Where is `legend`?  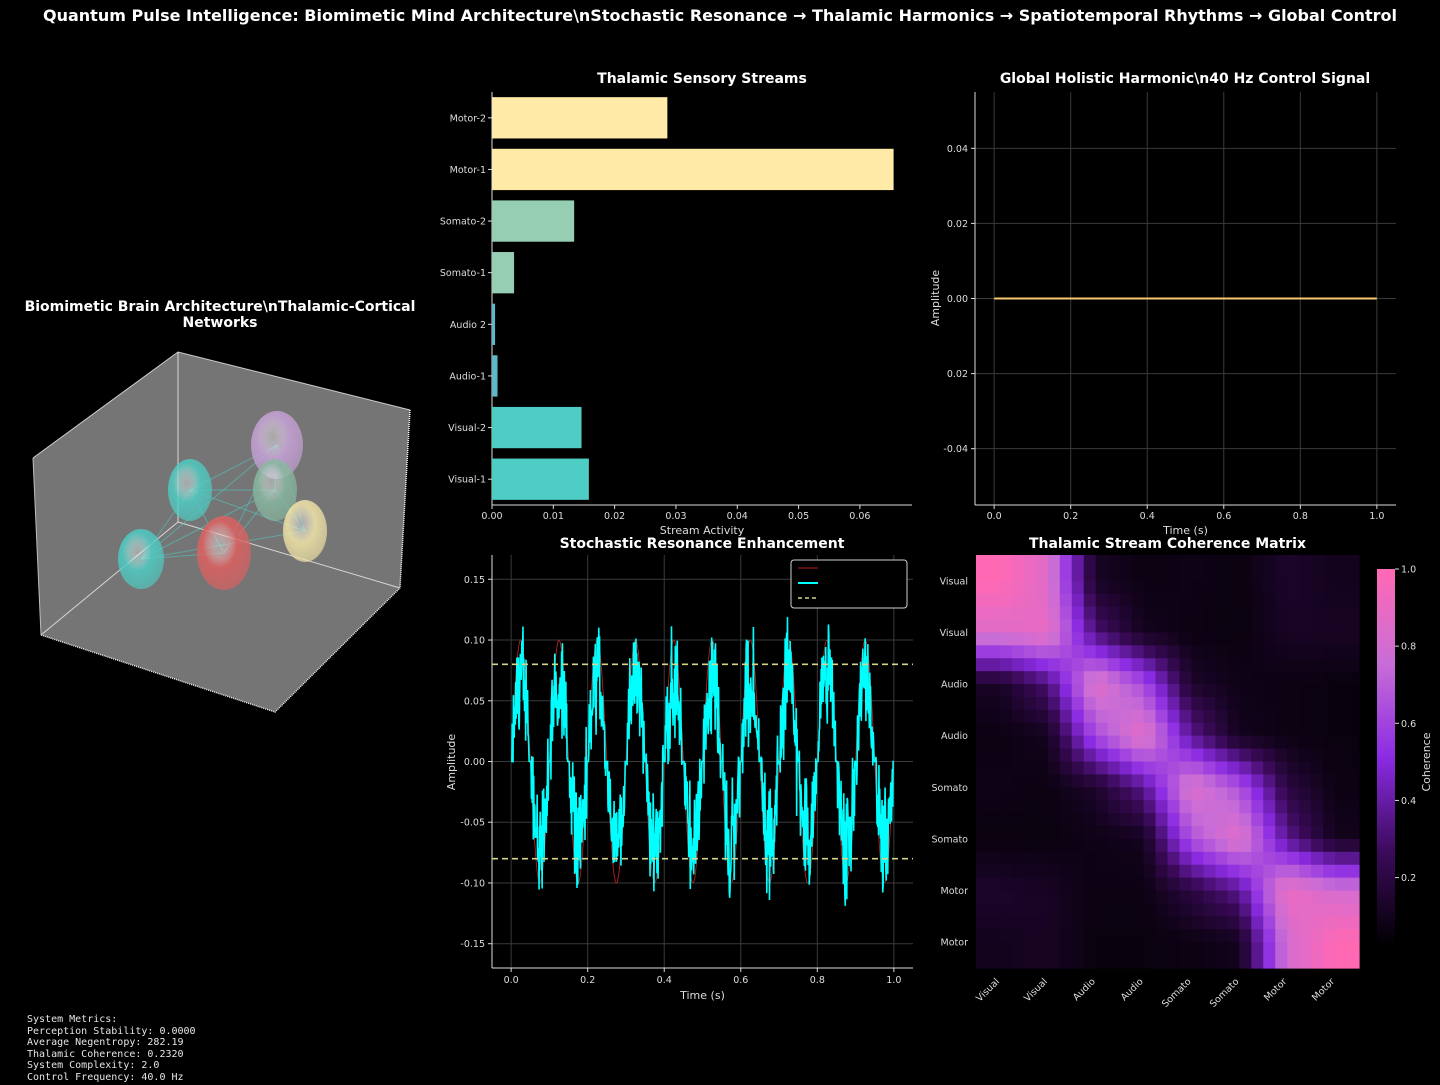
legend is located at coordinates (849, 584).